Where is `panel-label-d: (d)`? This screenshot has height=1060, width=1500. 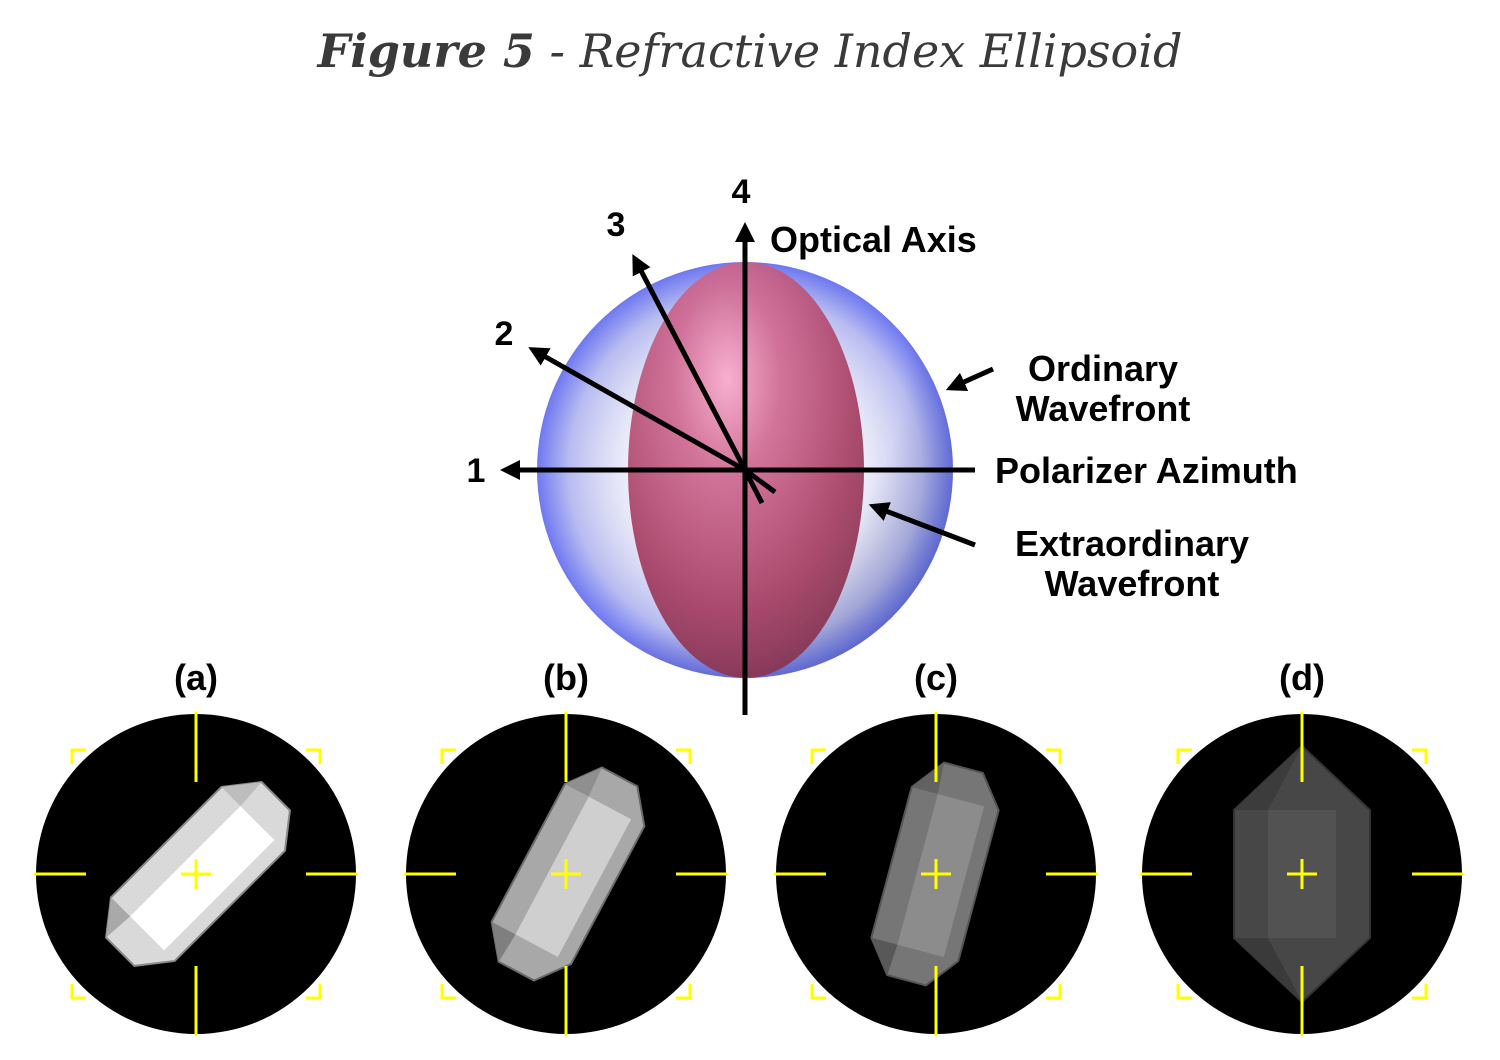 panel-label-d: (d) is located at coordinates (1302, 677).